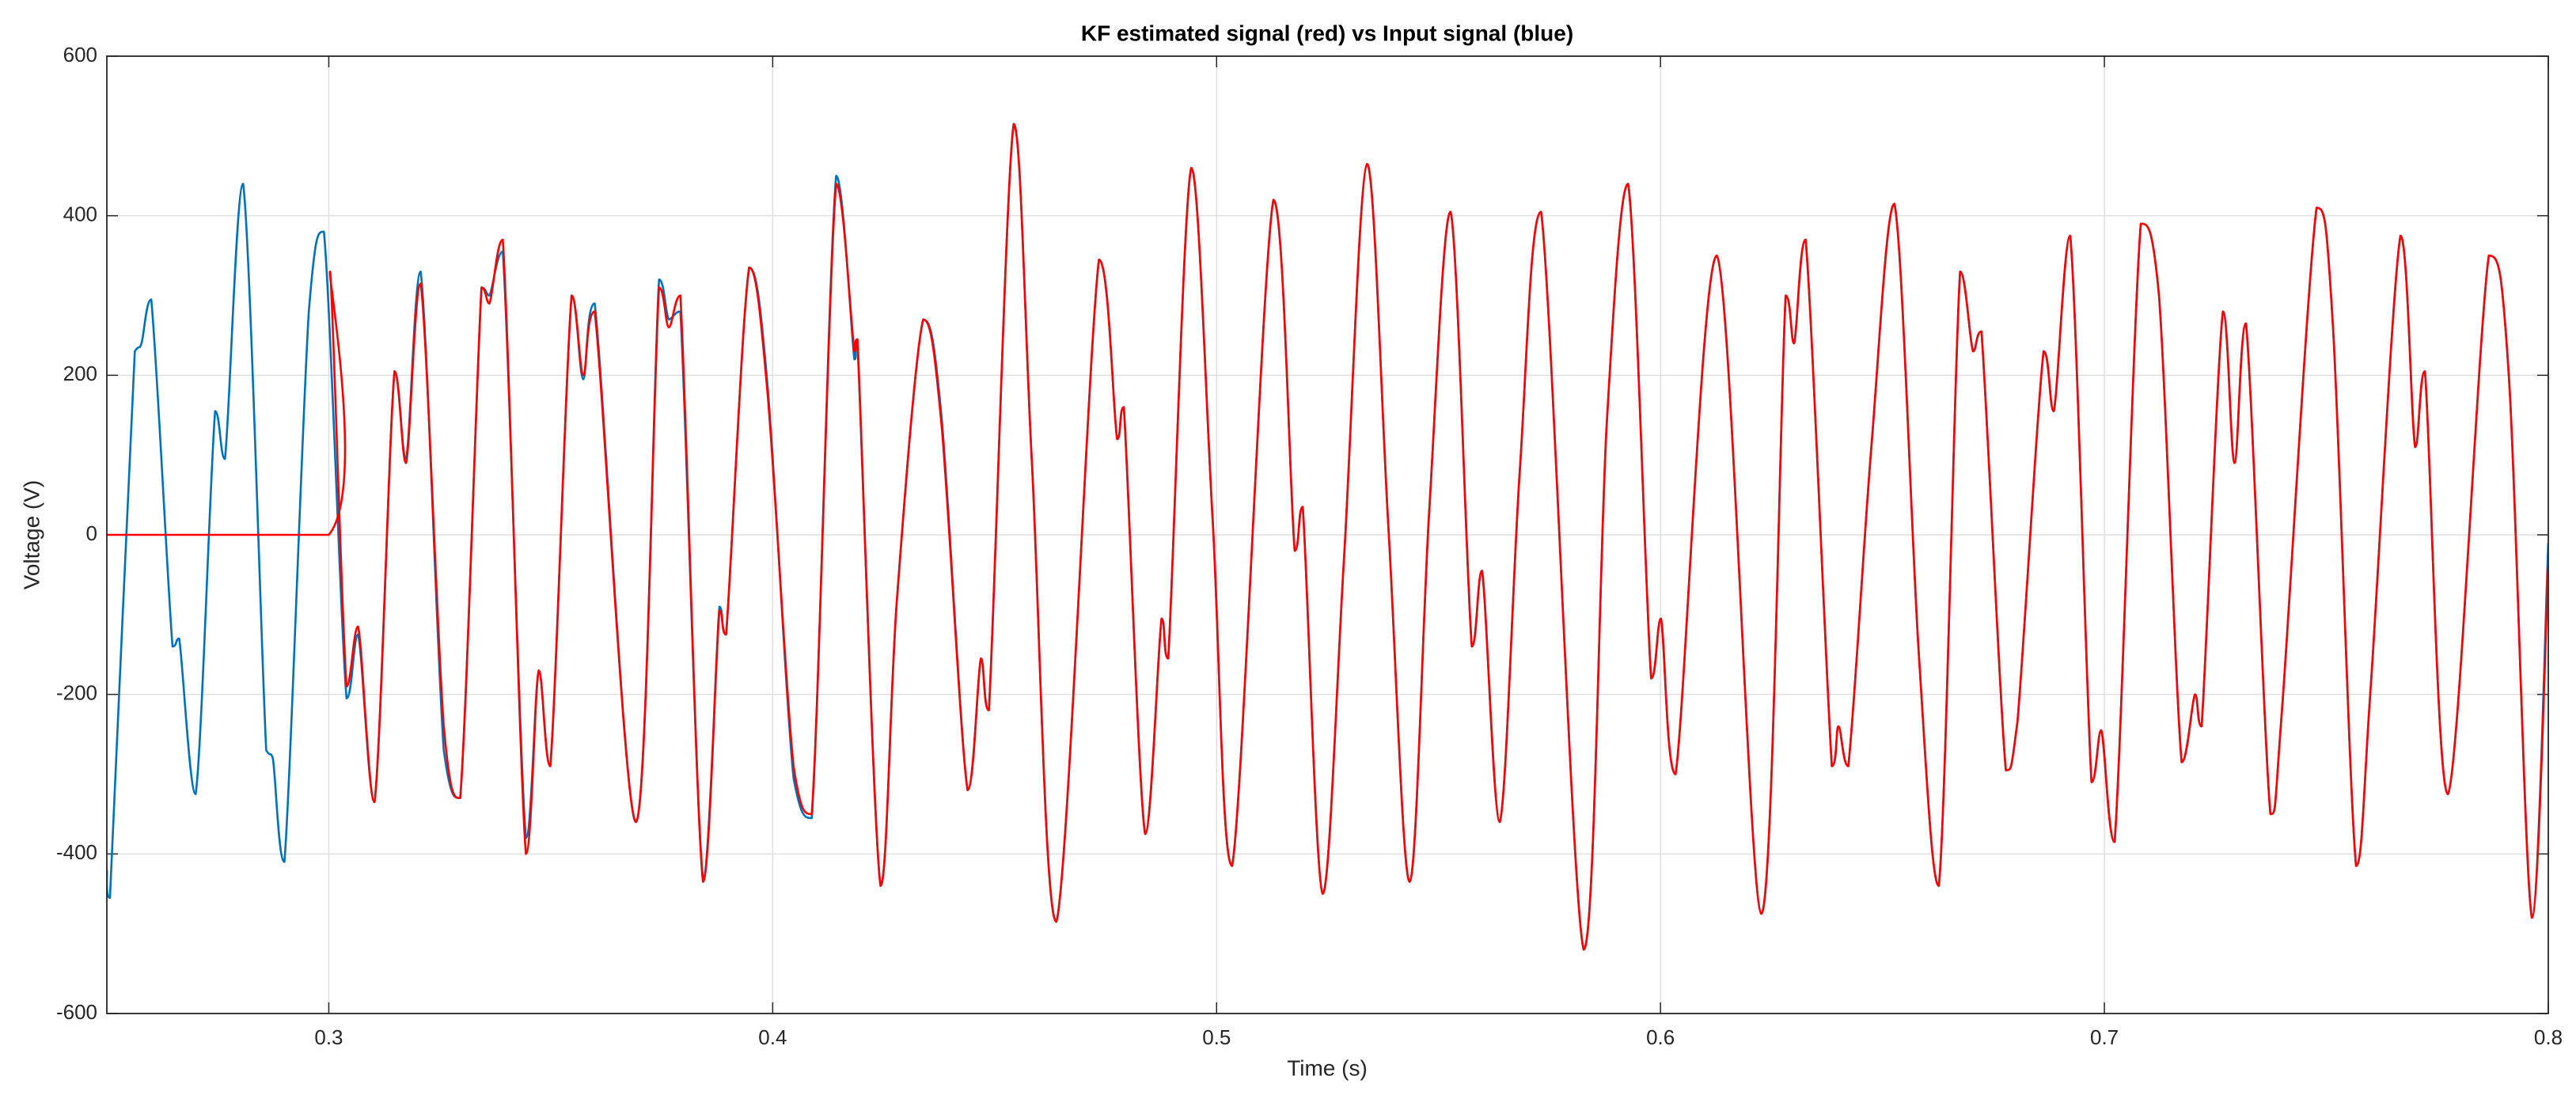 The height and width of the screenshot is (1095, 2576). What do you see at coordinates (2104, 1037) in the screenshot?
I see `x-tick-label: 0.7` at bounding box center [2104, 1037].